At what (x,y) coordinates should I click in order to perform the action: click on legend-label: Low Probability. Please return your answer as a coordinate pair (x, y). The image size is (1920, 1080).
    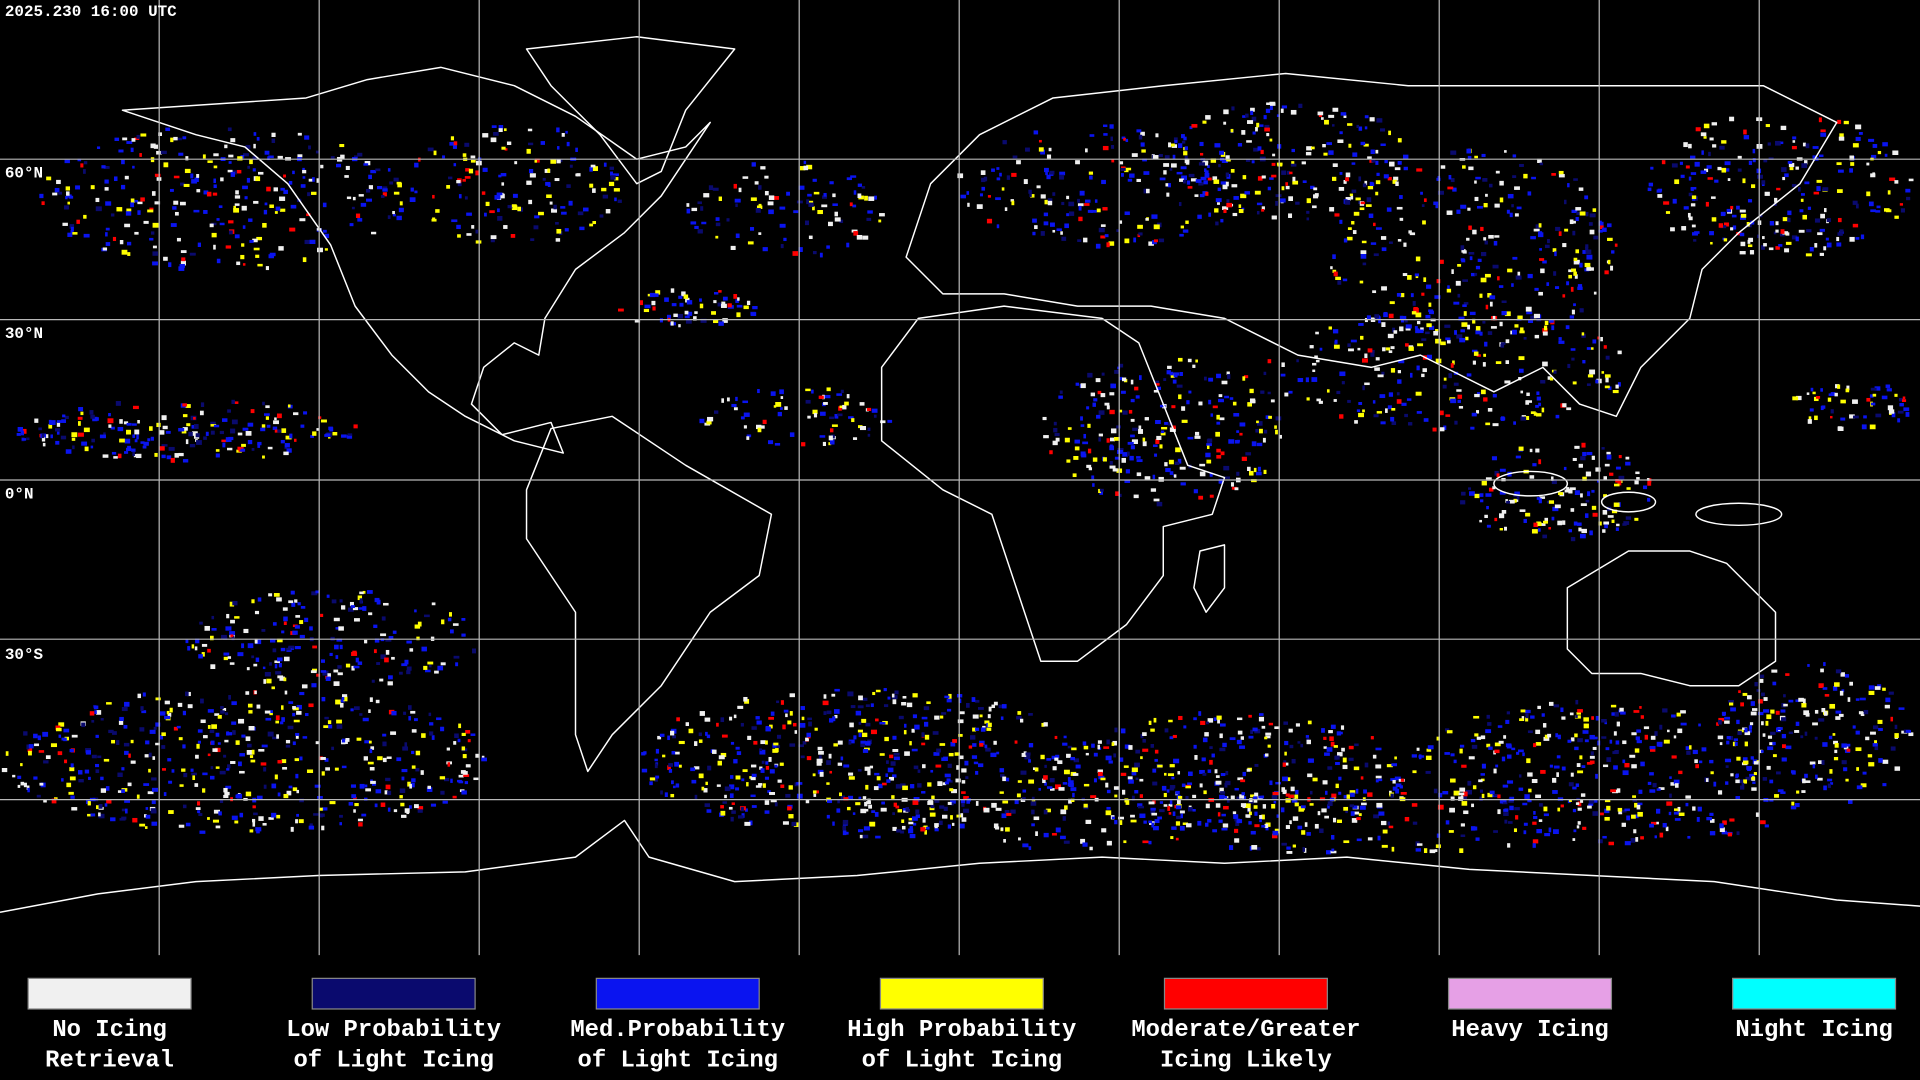
    Looking at the image, I should click on (393, 1030).